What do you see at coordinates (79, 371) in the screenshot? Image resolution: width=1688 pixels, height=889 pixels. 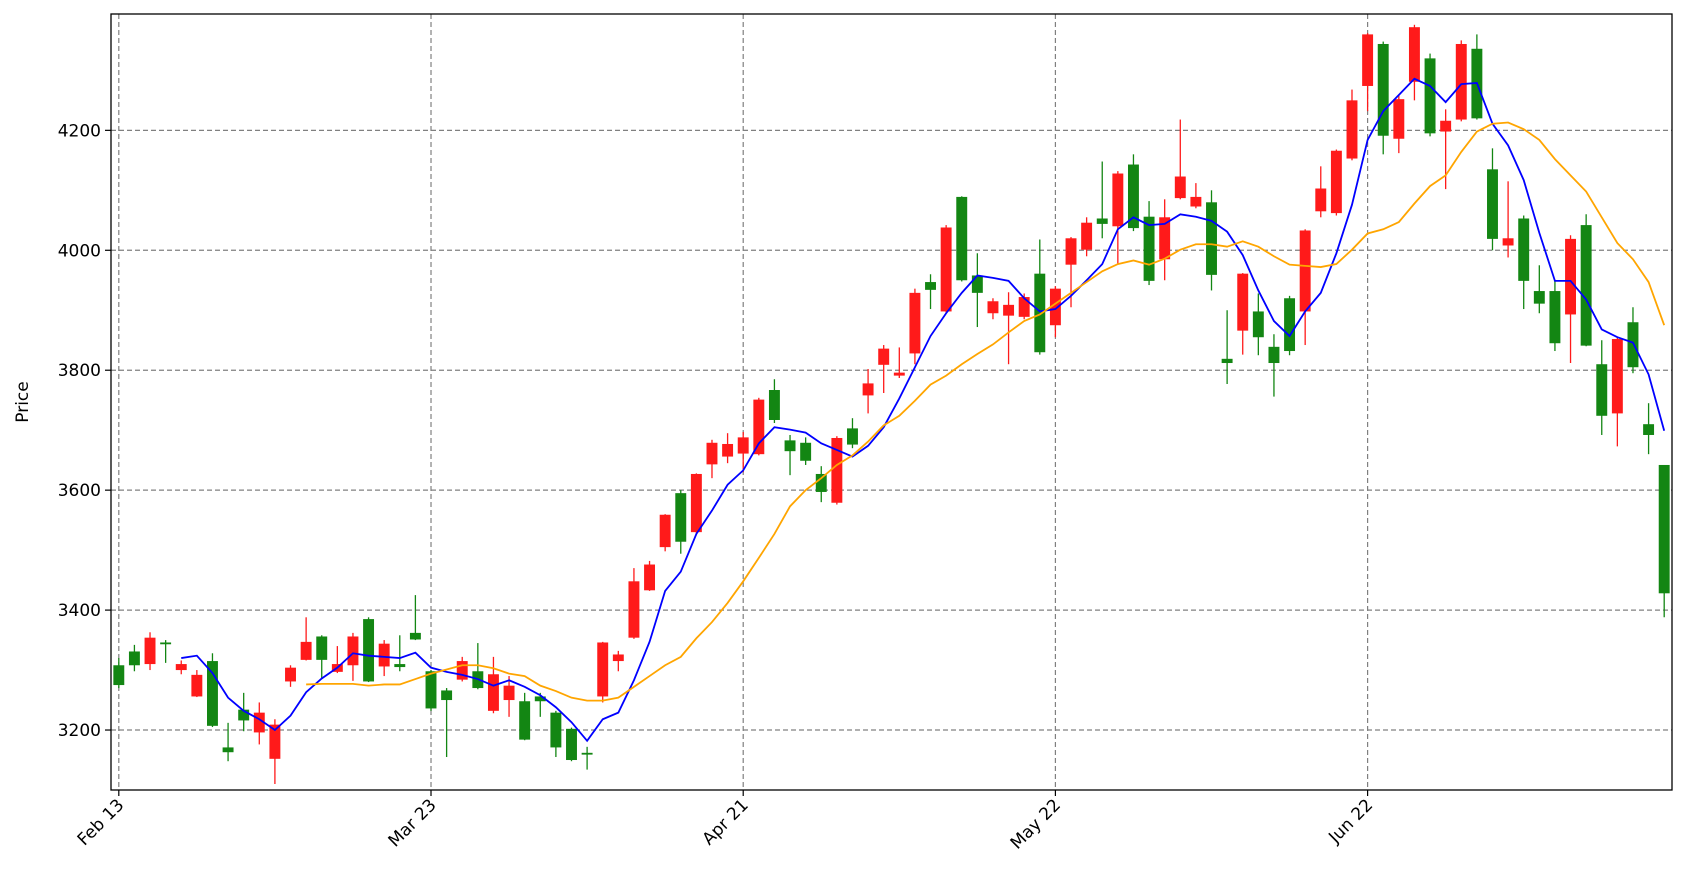 I see `y-tick-label: 3800` at bounding box center [79, 371].